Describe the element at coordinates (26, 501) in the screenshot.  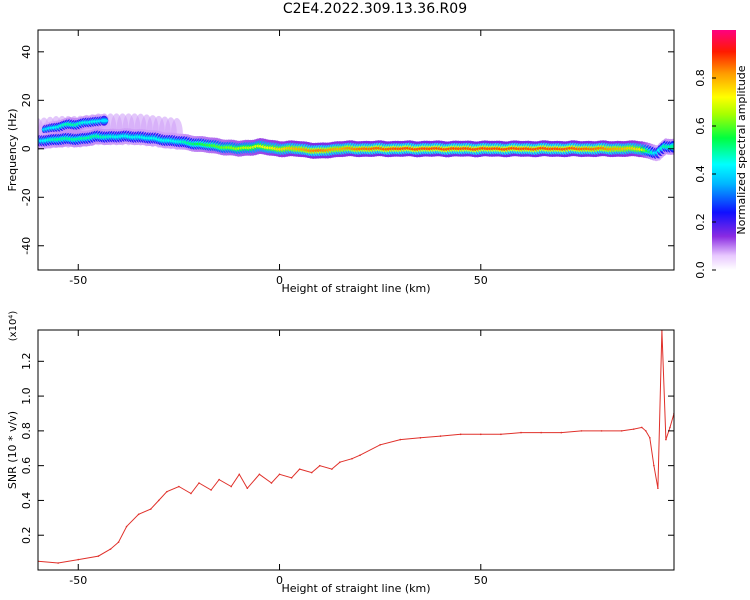
I see `y-tick-label: 0.4` at that location.